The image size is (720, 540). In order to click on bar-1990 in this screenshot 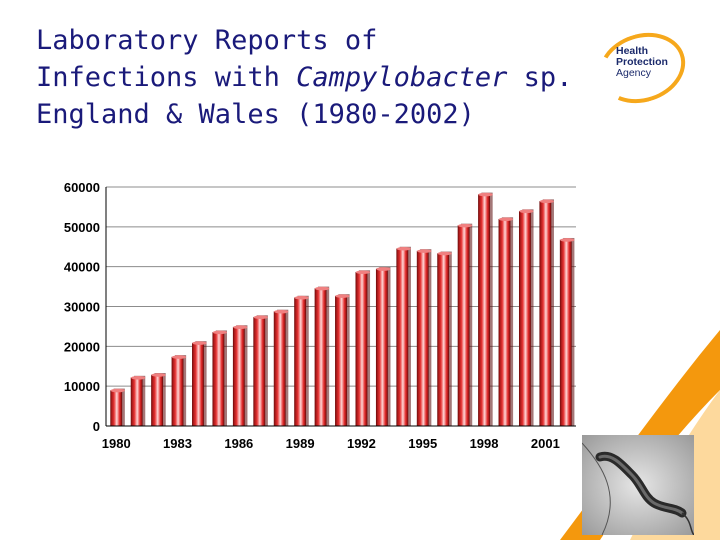, I will do `click(320, 357)`.